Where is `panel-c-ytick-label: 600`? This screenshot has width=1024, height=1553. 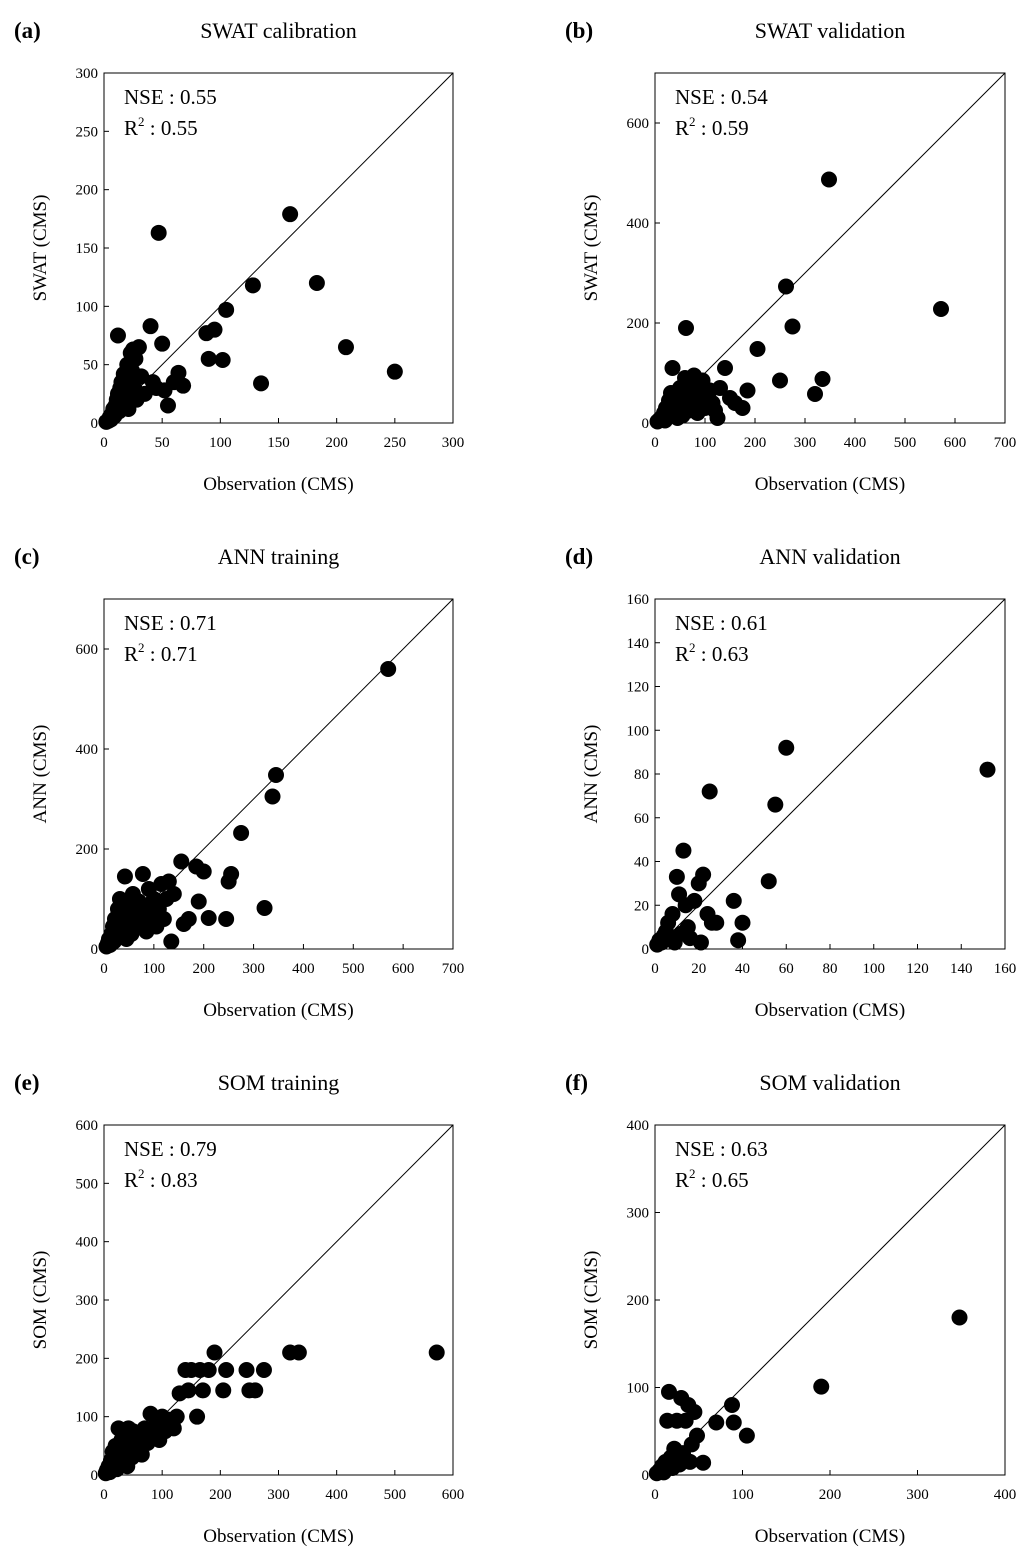
panel-c-ytick-label: 600 is located at coordinates (87, 650).